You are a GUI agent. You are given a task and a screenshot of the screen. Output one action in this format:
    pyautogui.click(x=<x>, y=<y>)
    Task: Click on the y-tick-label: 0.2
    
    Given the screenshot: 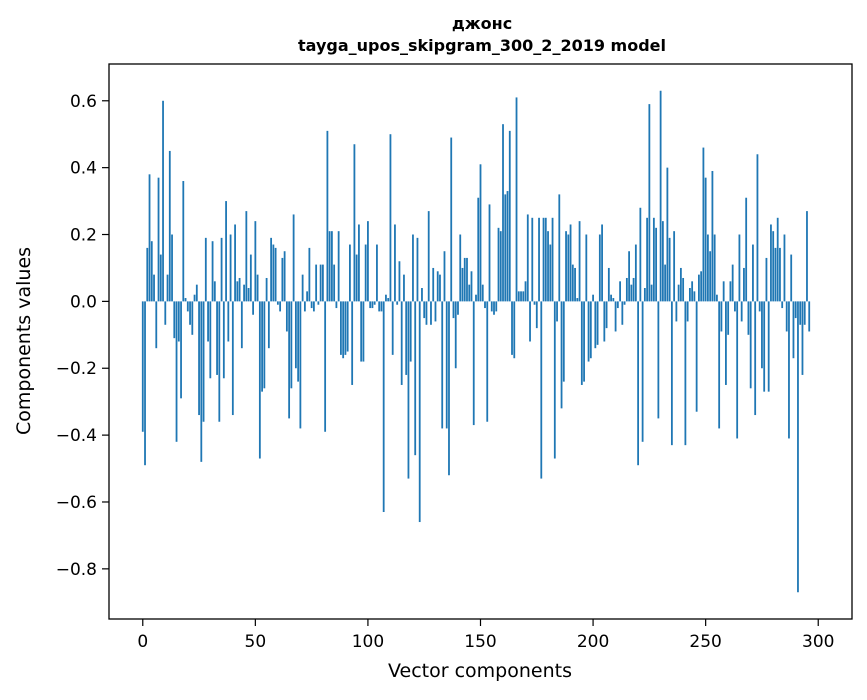 What is the action you would take?
    pyautogui.click(x=83, y=236)
    